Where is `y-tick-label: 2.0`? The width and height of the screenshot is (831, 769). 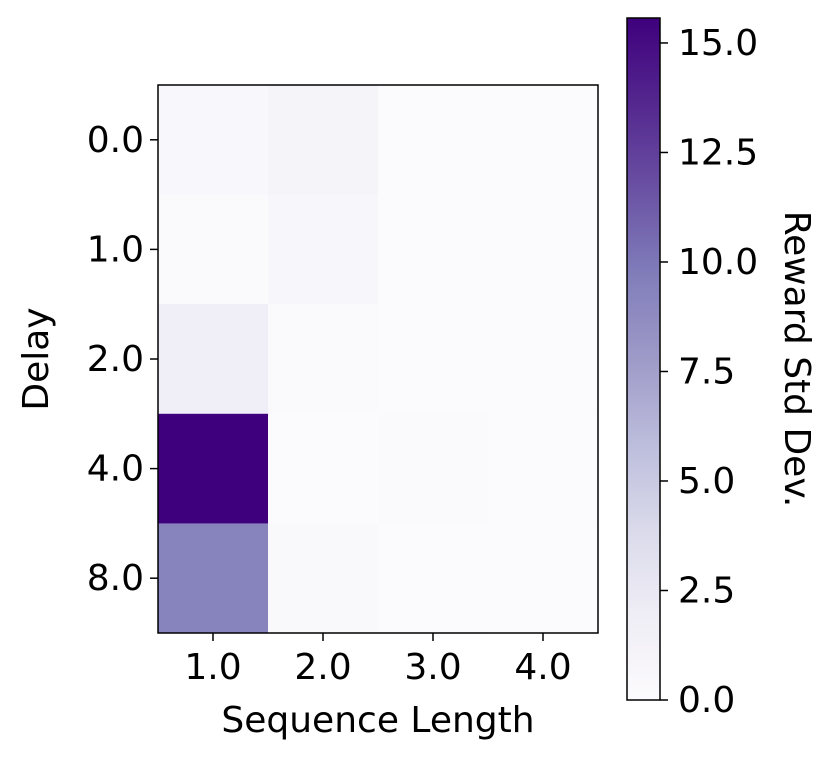
y-tick-label: 2.0 is located at coordinates (115, 359).